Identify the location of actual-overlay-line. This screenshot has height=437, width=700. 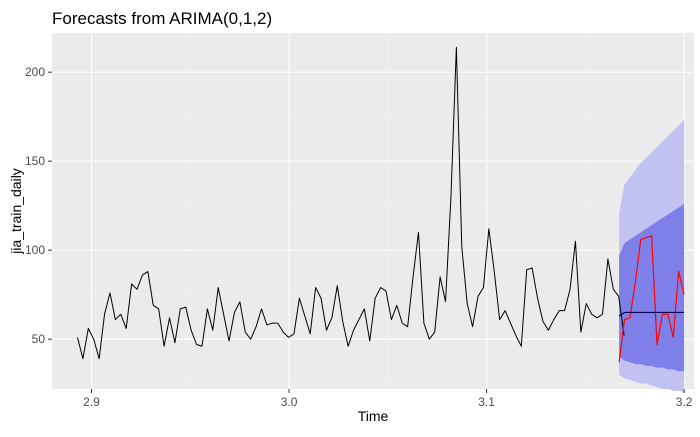
(651, 299).